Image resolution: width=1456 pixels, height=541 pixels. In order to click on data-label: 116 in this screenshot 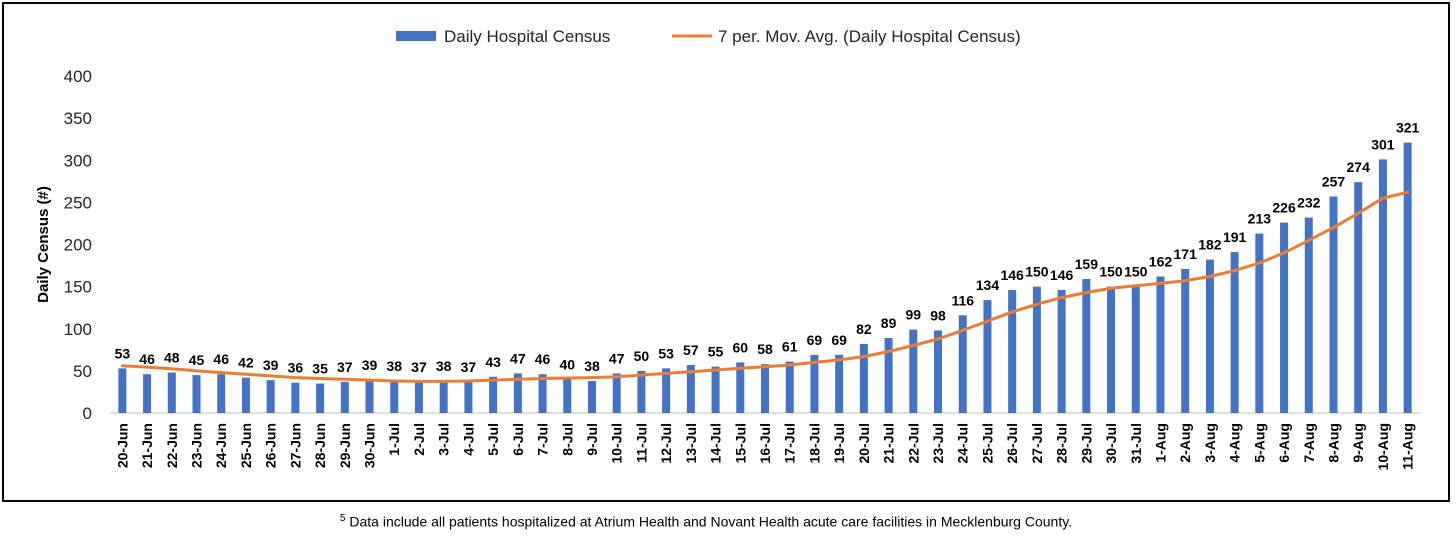, I will do `click(962, 300)`.